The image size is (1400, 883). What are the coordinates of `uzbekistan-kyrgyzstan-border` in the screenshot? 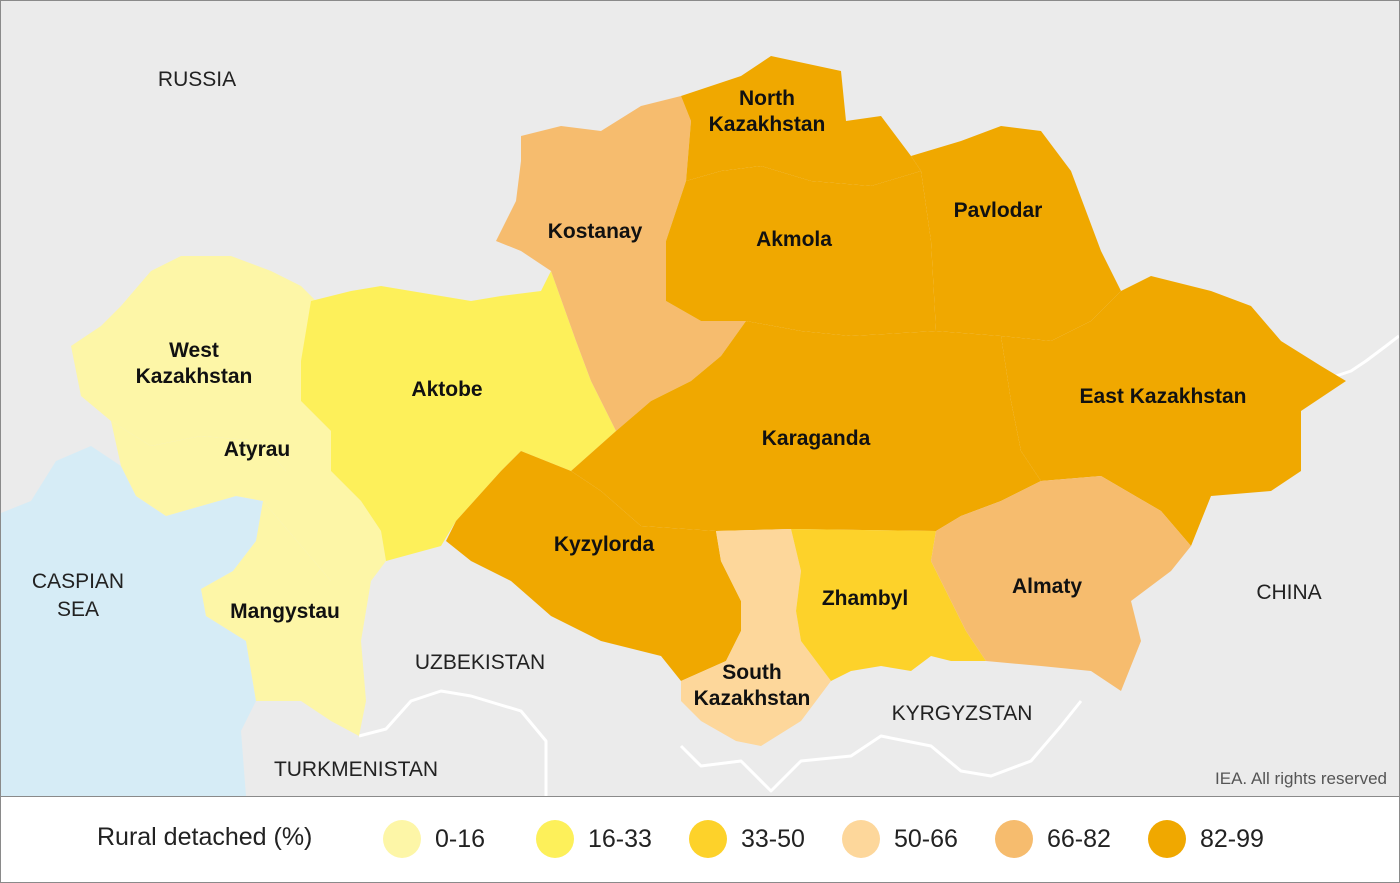 It's located at (453, 742).